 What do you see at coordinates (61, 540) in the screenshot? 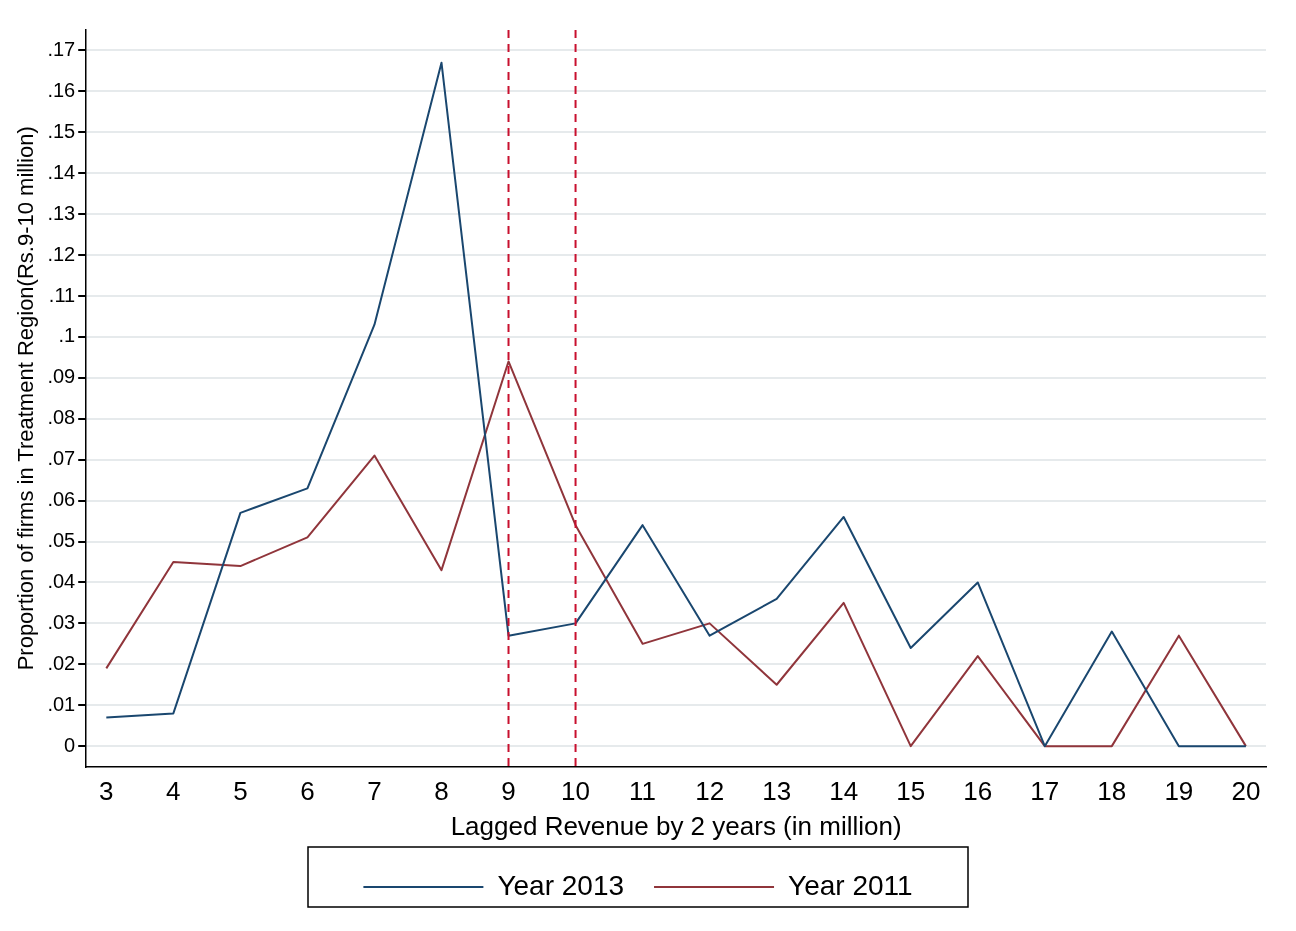
I see `y-tick-label: .05` at bounding box center [61, 540].